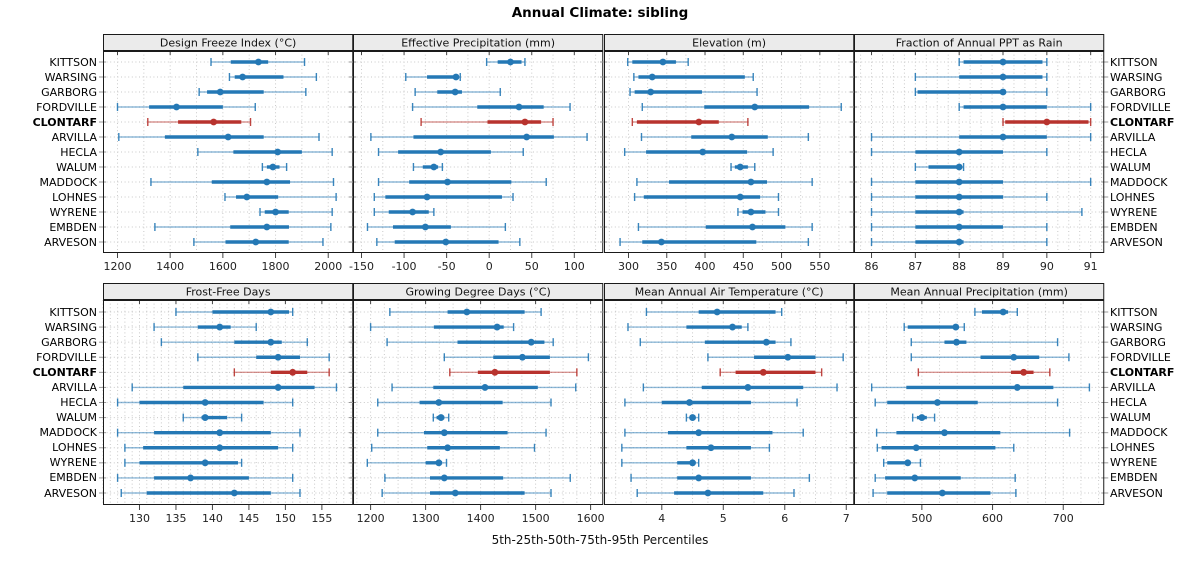  Describe the element at coordinates (915, 266) in the screenshot. I see `tick-label: 87` at that location.